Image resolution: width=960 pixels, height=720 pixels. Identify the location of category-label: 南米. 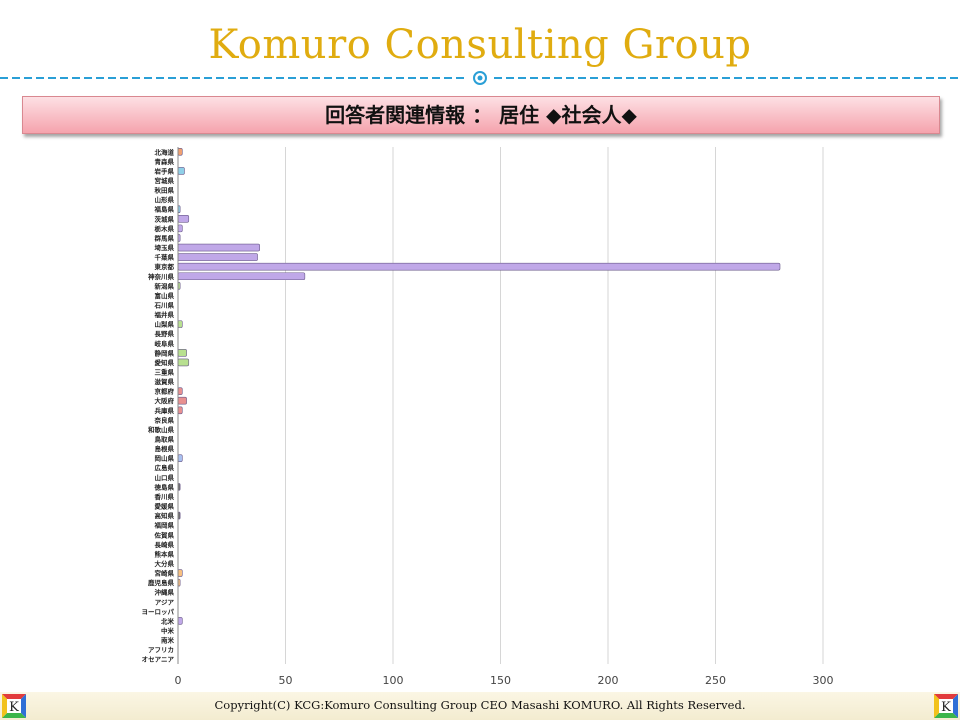
(168, 640).